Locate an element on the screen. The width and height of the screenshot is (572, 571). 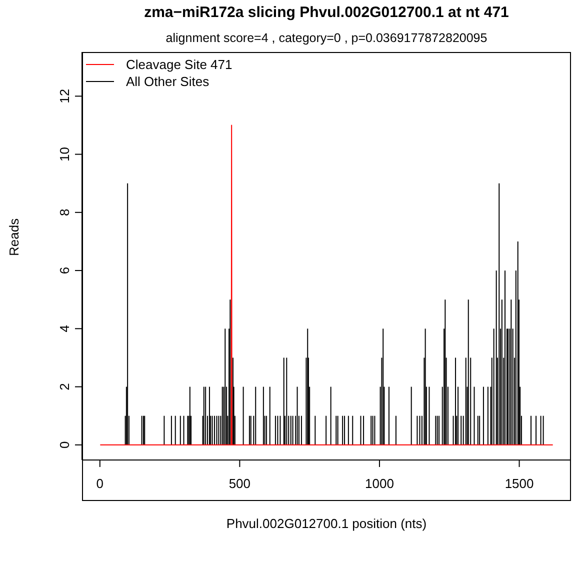
legend-label: All Other Sites is located at coordinates (168, 81).